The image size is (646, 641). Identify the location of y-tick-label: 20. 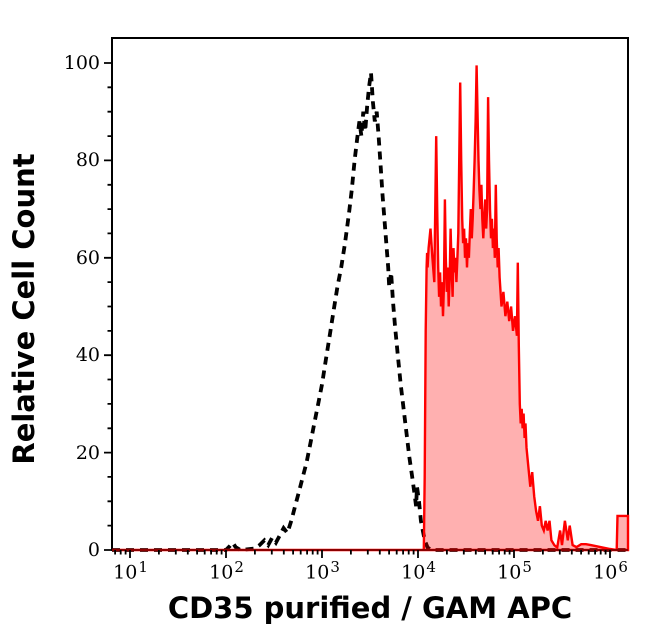
(87, 452).